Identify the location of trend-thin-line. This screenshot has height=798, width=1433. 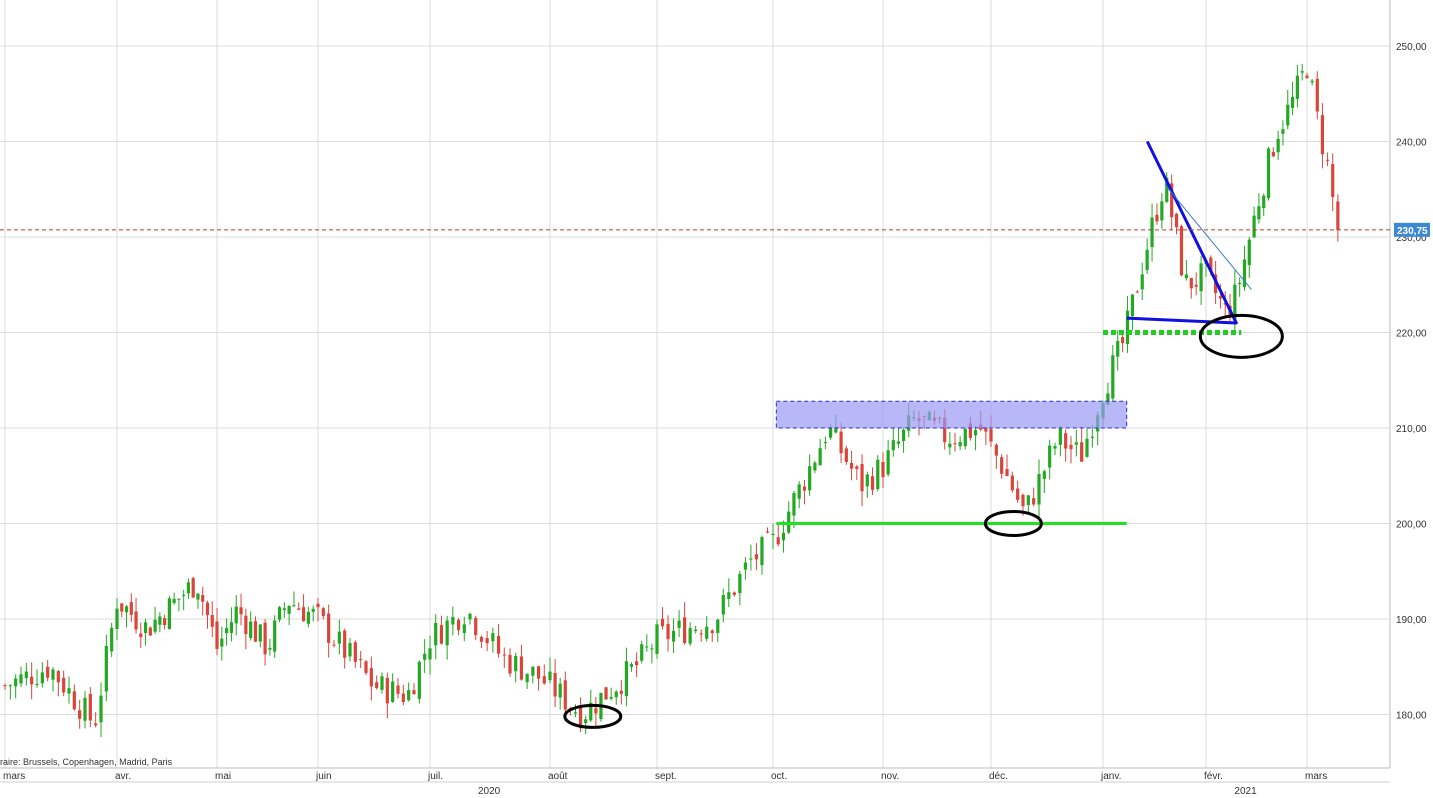
(1208, 237).